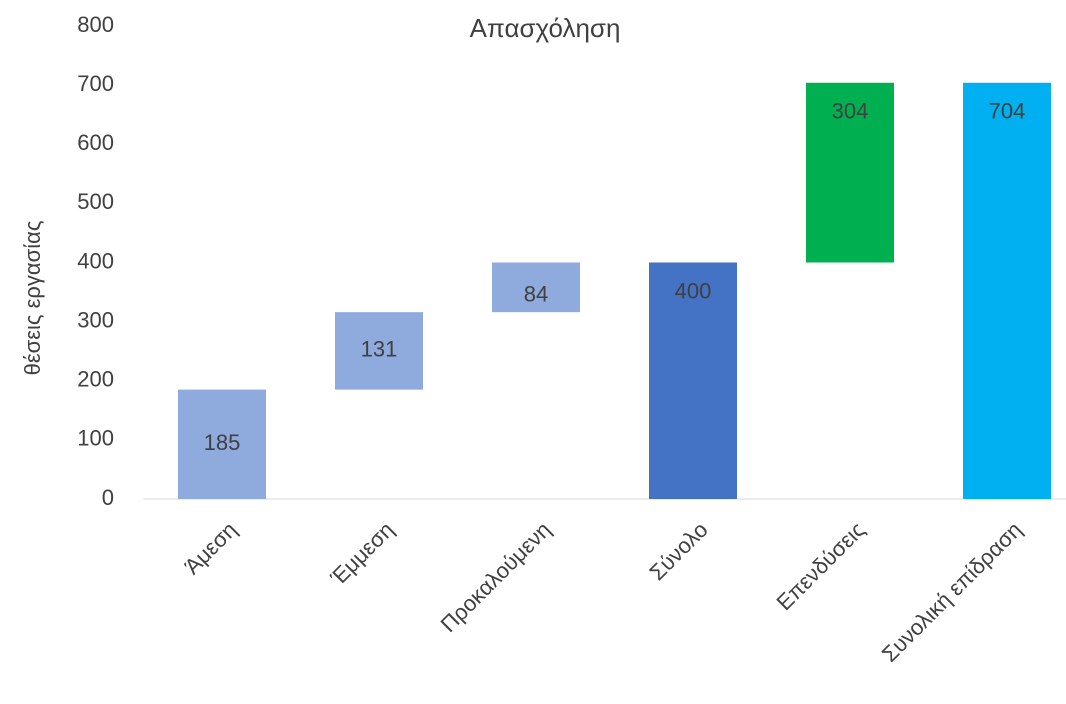  What do you see at coordinates (820, 566) in the screenshot?
I see `x-tick-label: Επενδύσεις` at bounding box center [820, 566].